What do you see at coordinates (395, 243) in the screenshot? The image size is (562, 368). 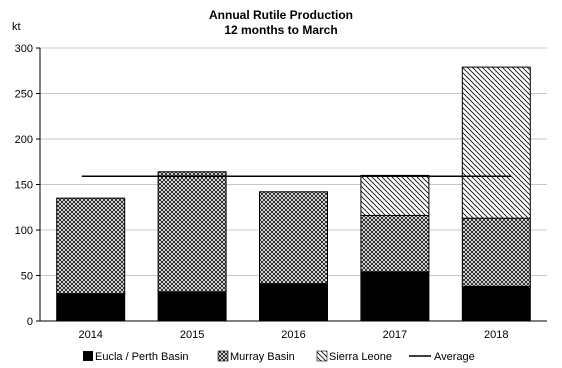 I see `bar-murray-basin-2017` at bounding box center [395, 243].